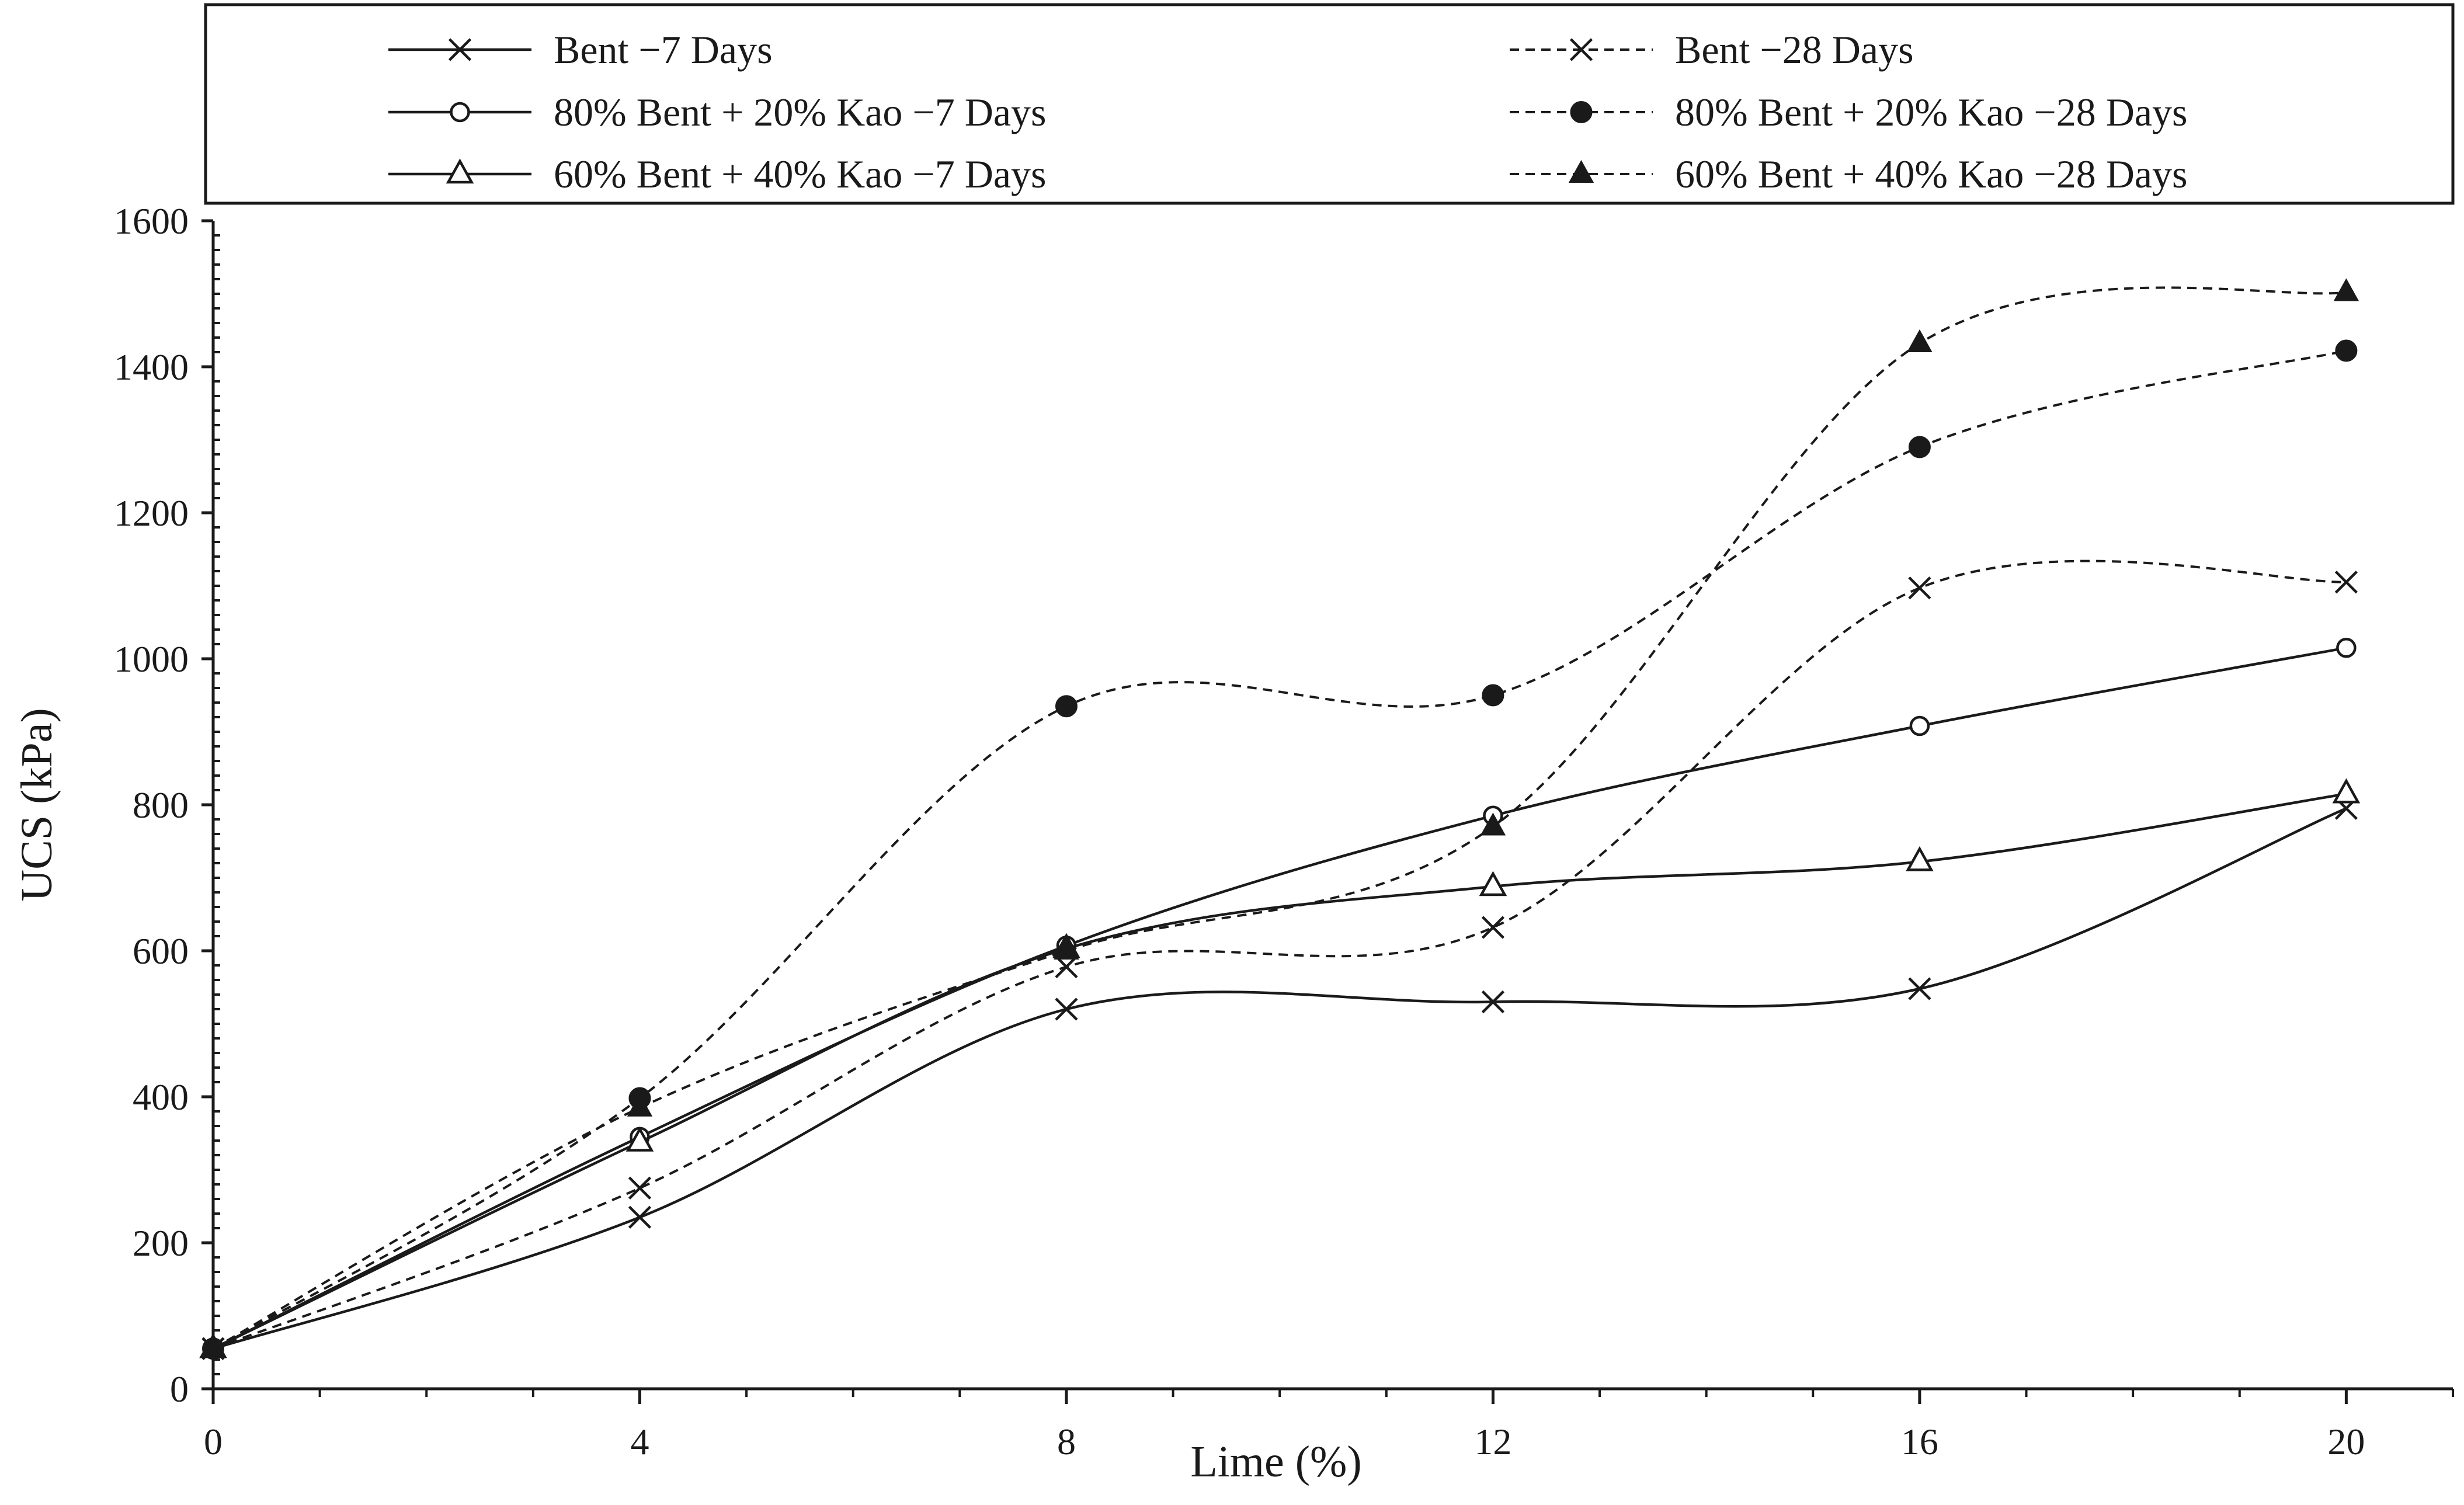 This screenshot has width=2464, height=1505. I want to click on x-axis-title: Lime (%), so click(1275, 1461).